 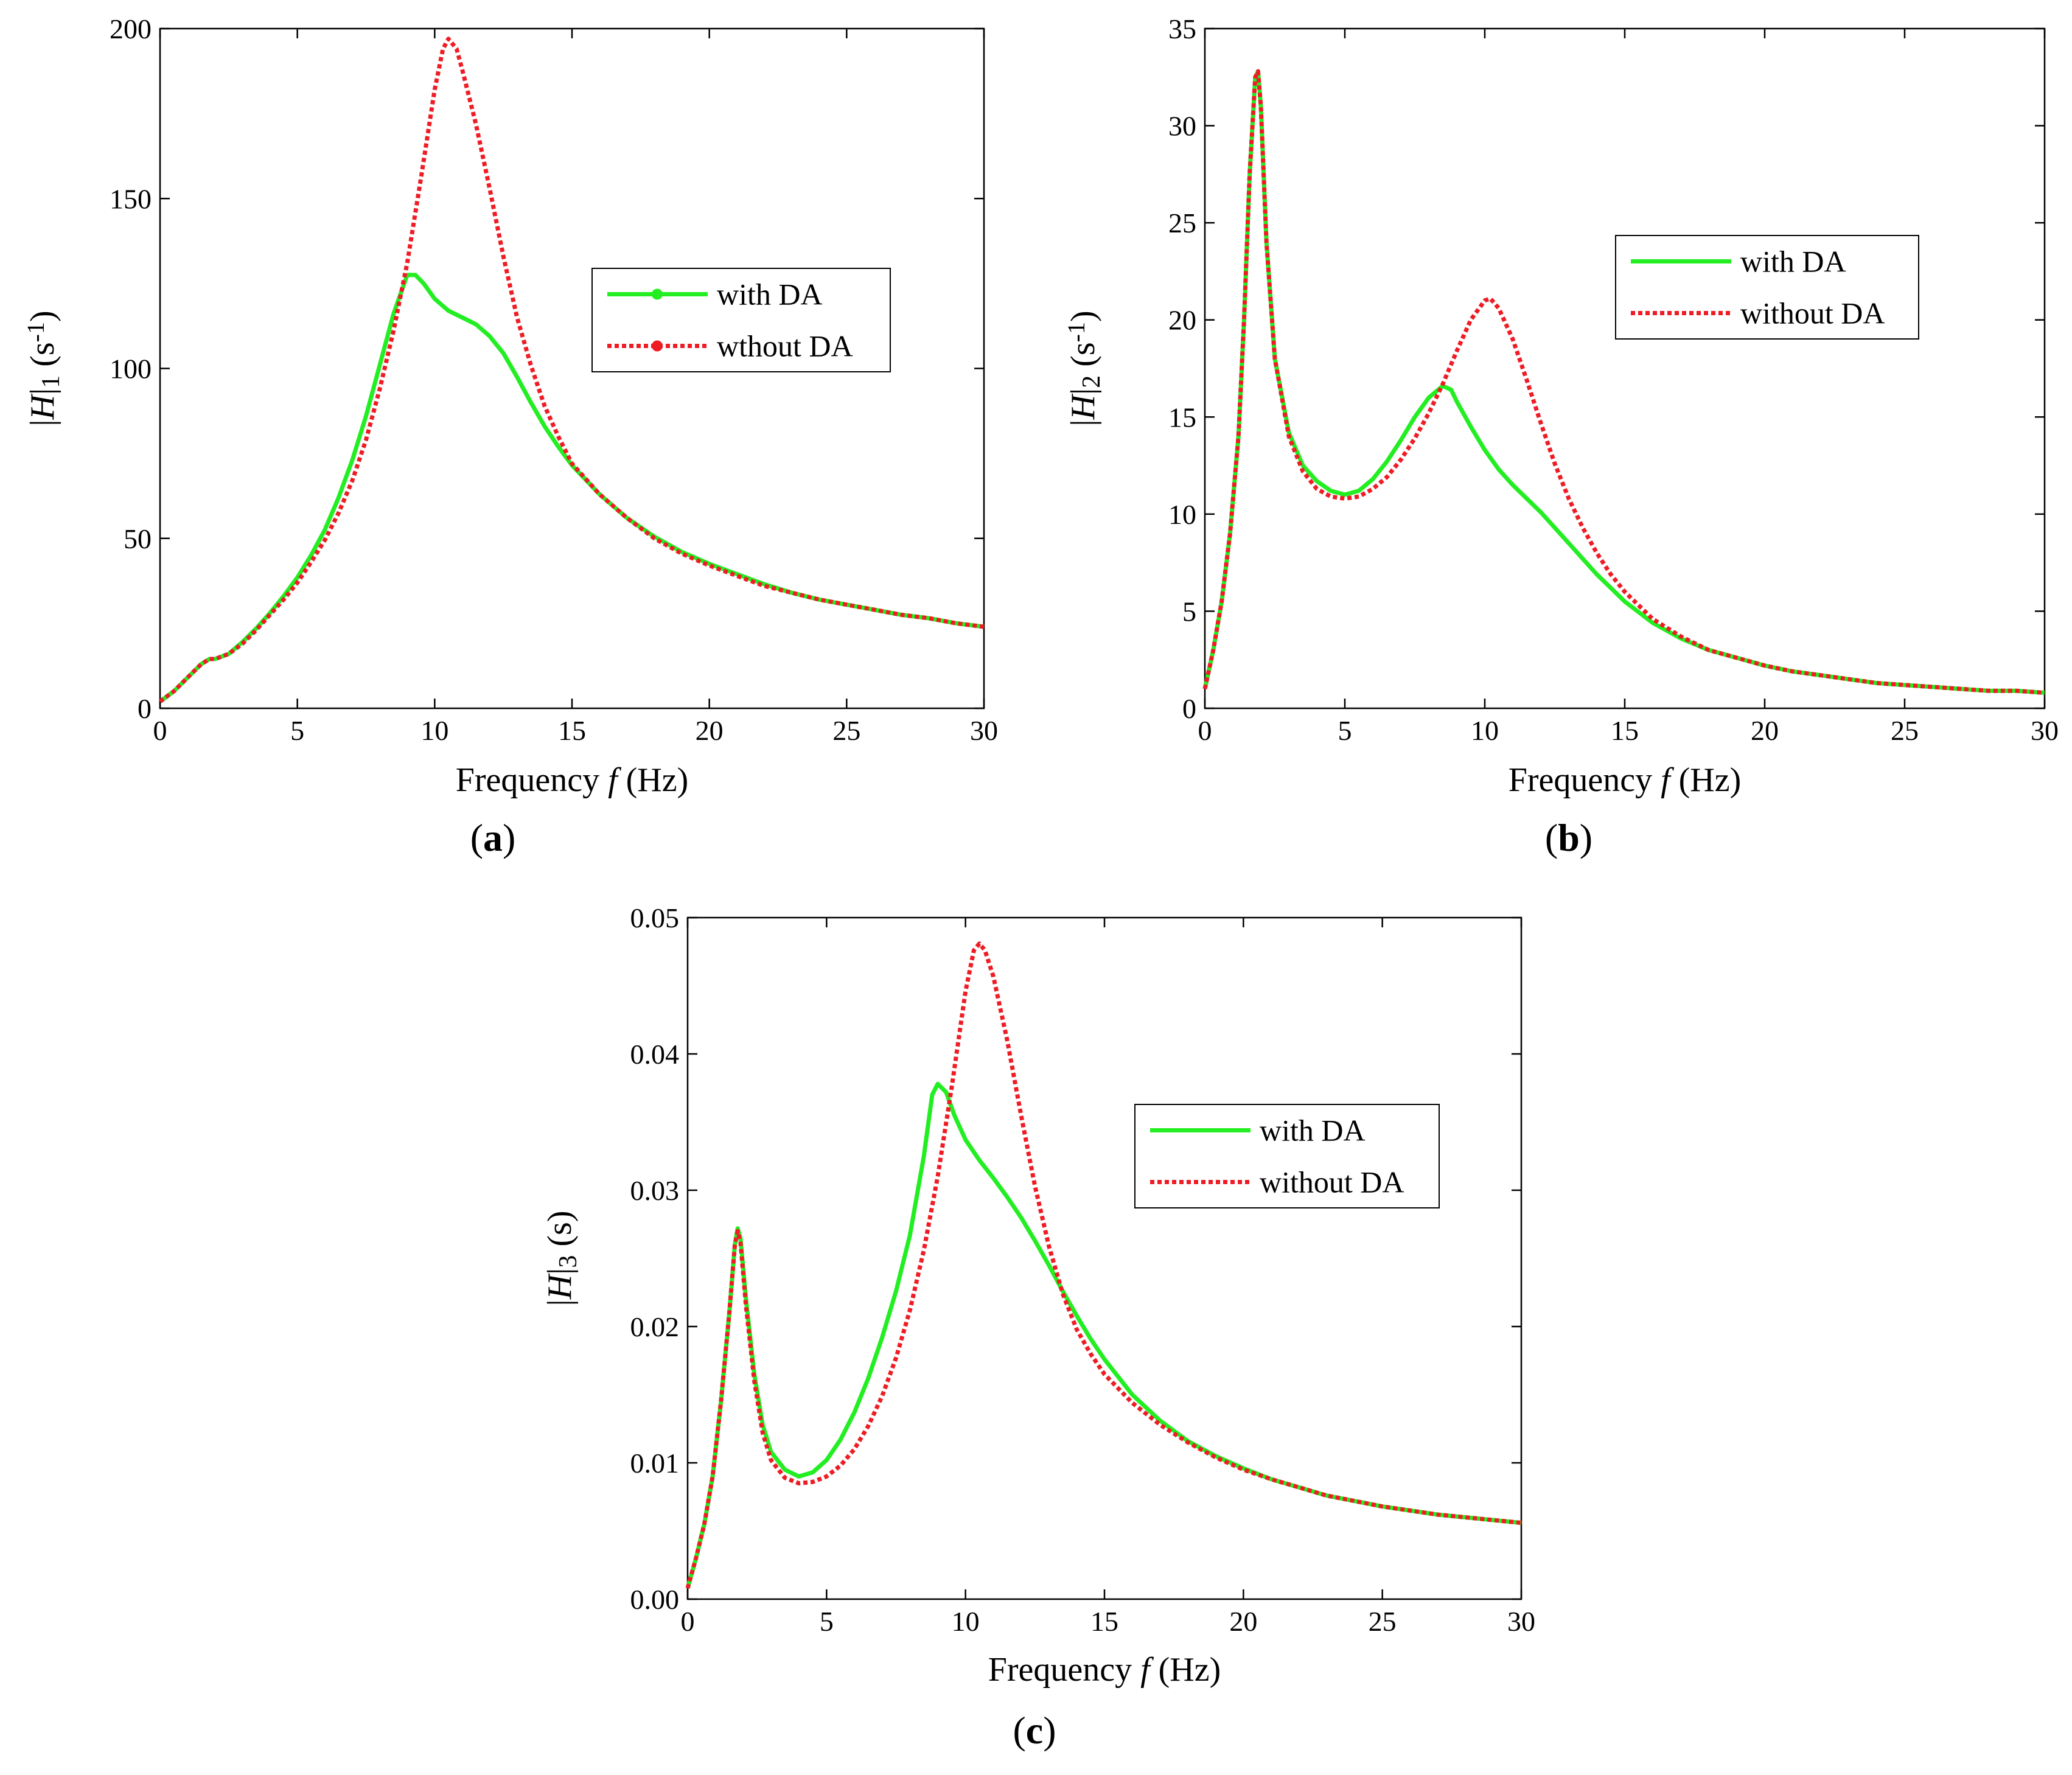 I want to click on x-tick-label-b-6: 30, so click(x=2045, y=730).